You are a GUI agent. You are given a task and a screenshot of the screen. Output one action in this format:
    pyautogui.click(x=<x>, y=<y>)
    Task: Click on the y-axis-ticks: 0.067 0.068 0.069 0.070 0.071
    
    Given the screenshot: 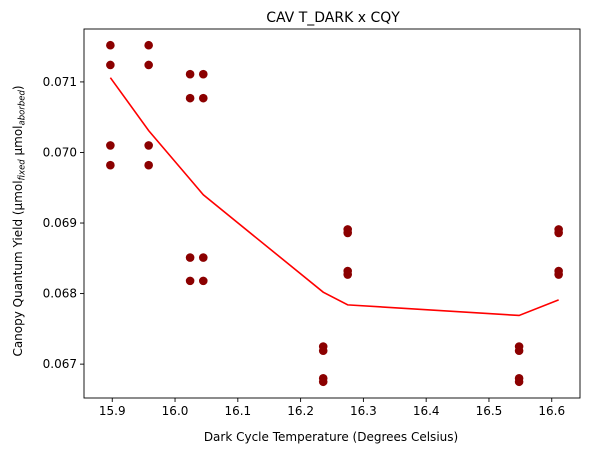 What is the action you would take?
    pyautogui.click(x=63, y=223)
    